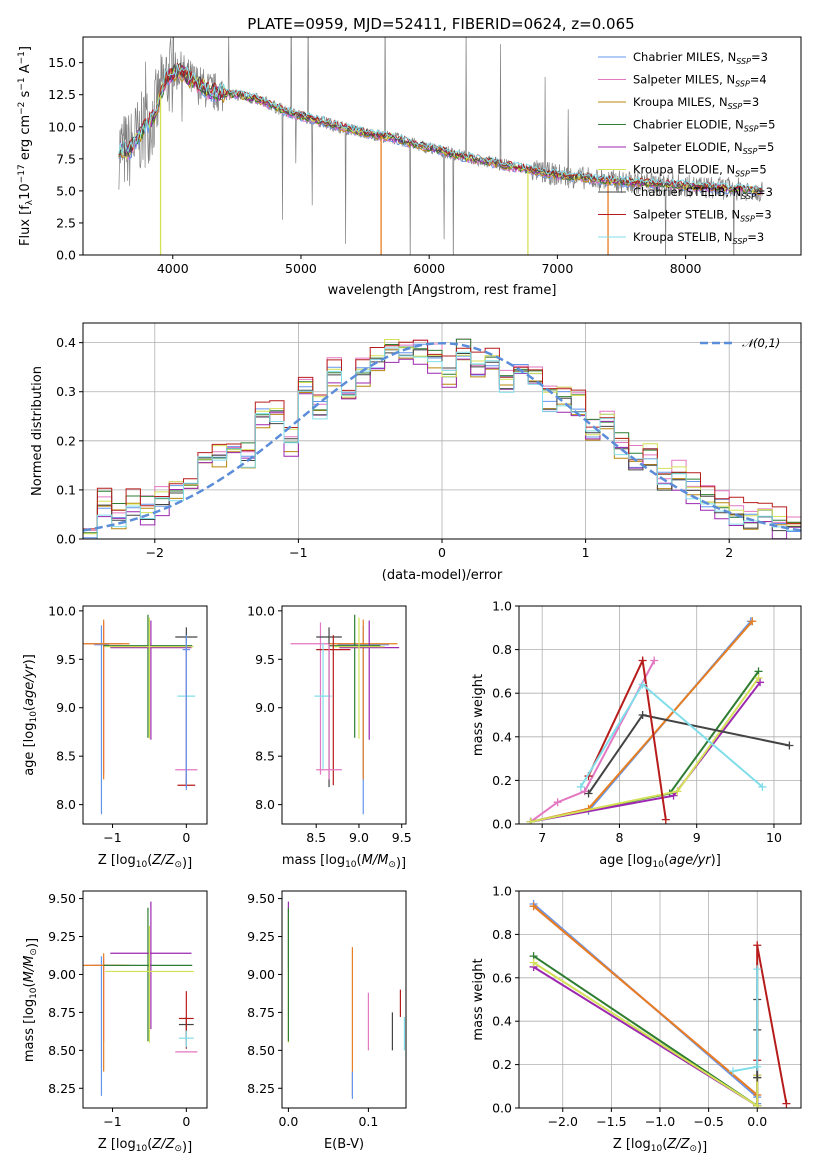 The image size is (819, 1170). Describe the element at coordinates (140, 714) in the screenshot. I see `plot-area-age-vs-Z` at that location.